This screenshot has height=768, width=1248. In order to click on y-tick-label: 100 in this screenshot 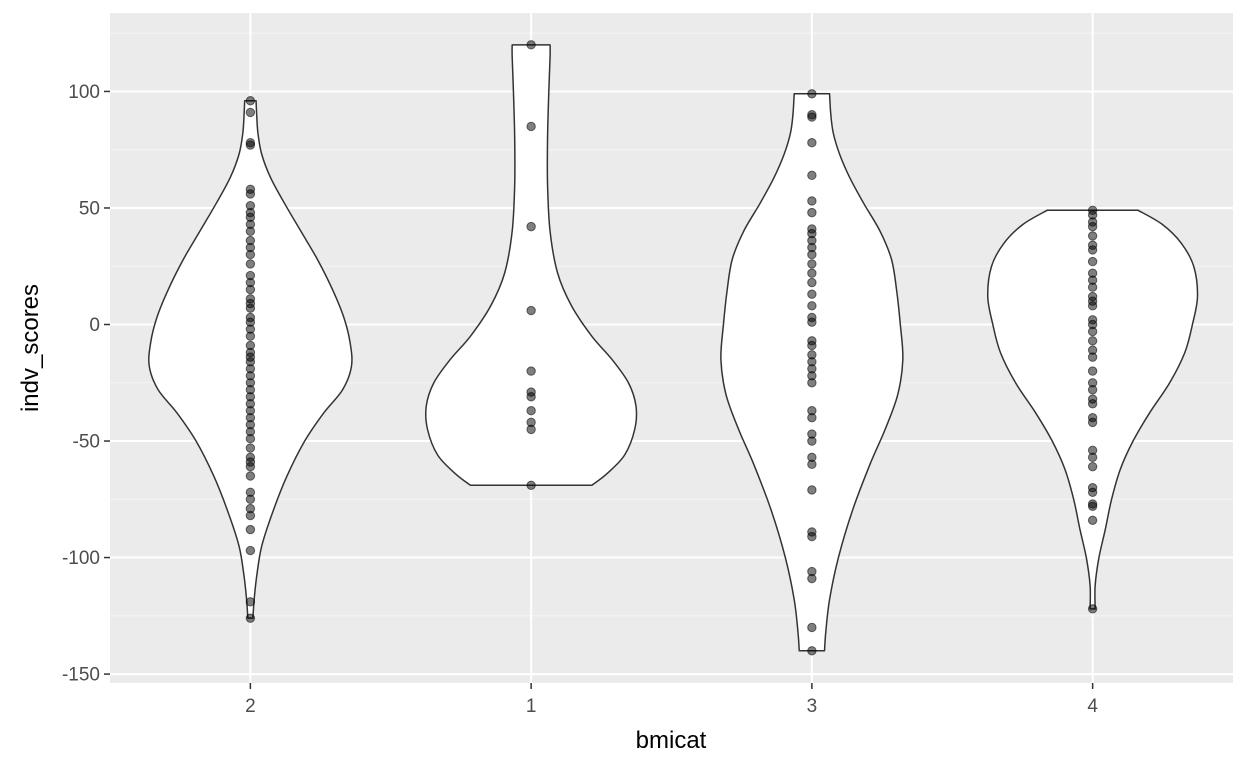, I will do `click(84, 92)`.